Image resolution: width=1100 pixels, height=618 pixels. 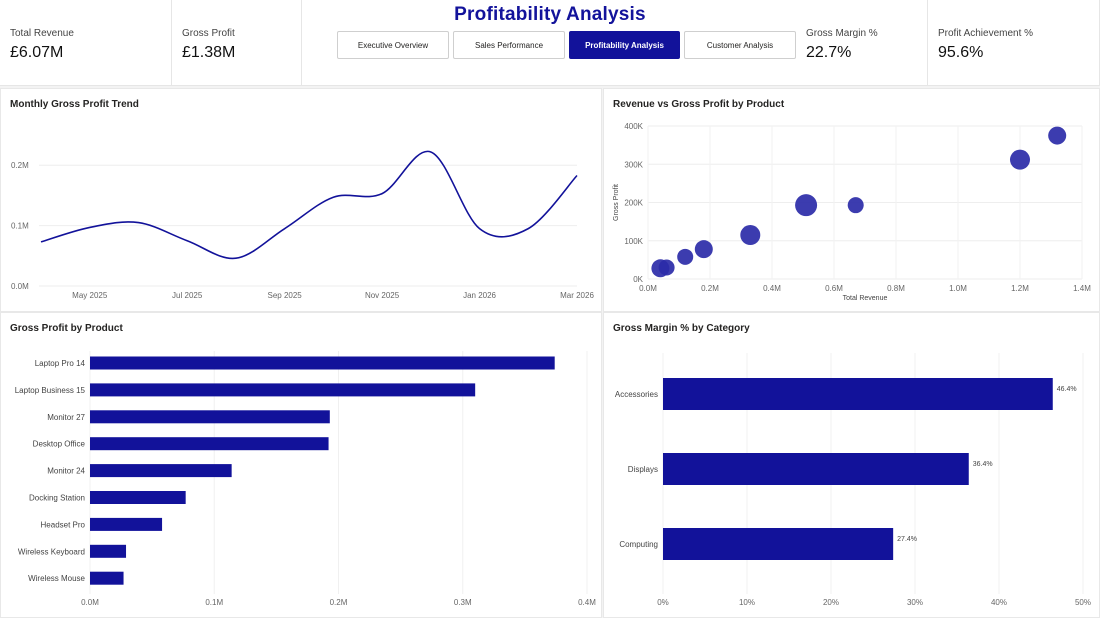 I want to click on category-label: Wireless Mouse, so click(x=56, y=578).